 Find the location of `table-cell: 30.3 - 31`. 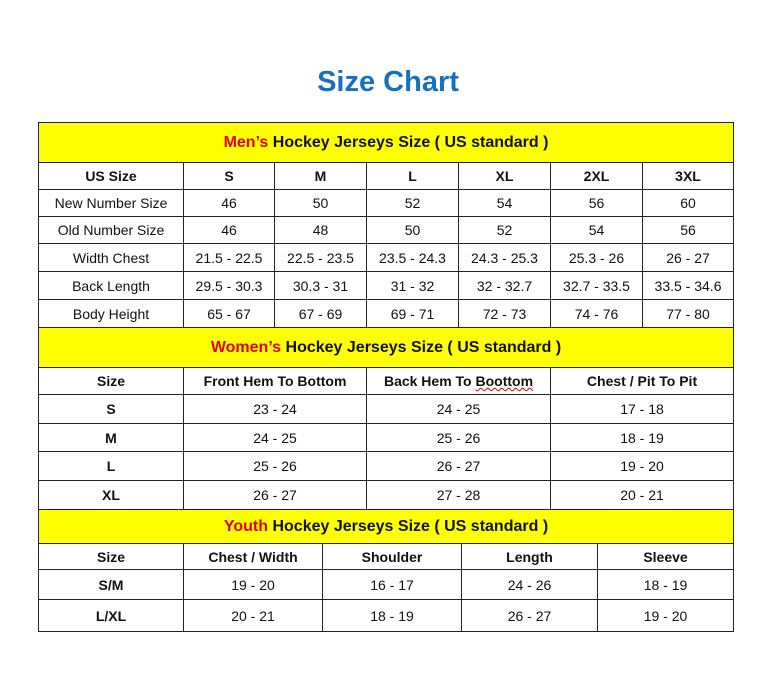

table-cell: 30.3 - 31 is located at coordinates (320, 285).